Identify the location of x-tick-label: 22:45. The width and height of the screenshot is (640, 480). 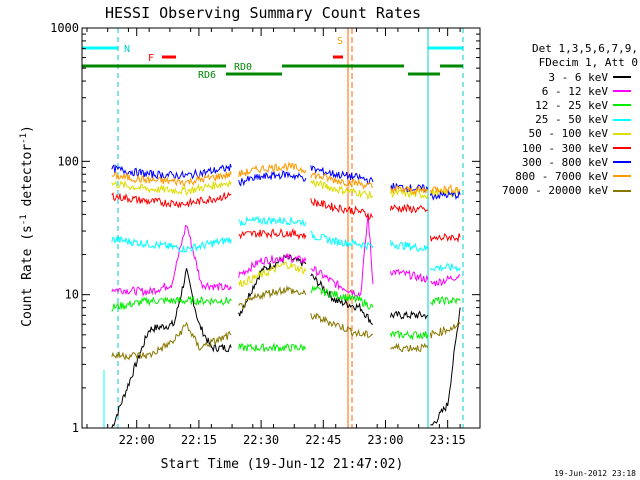
(323, 440).